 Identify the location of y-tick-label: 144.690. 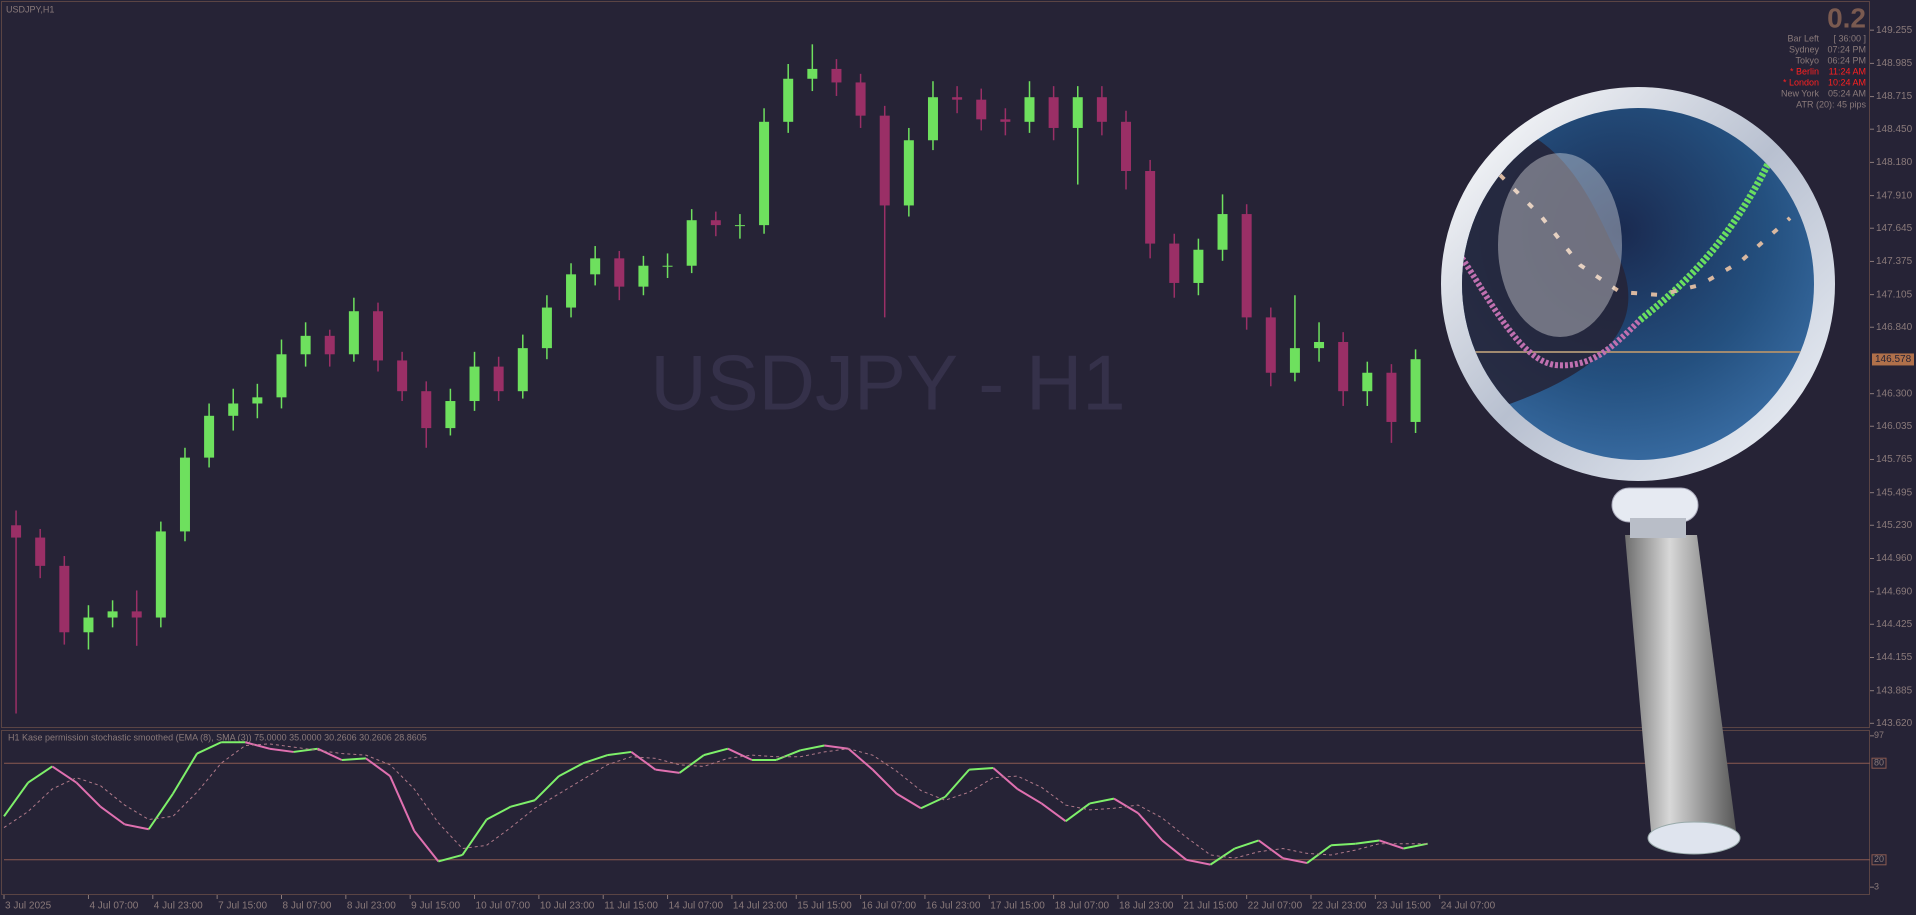
(1894, 591).